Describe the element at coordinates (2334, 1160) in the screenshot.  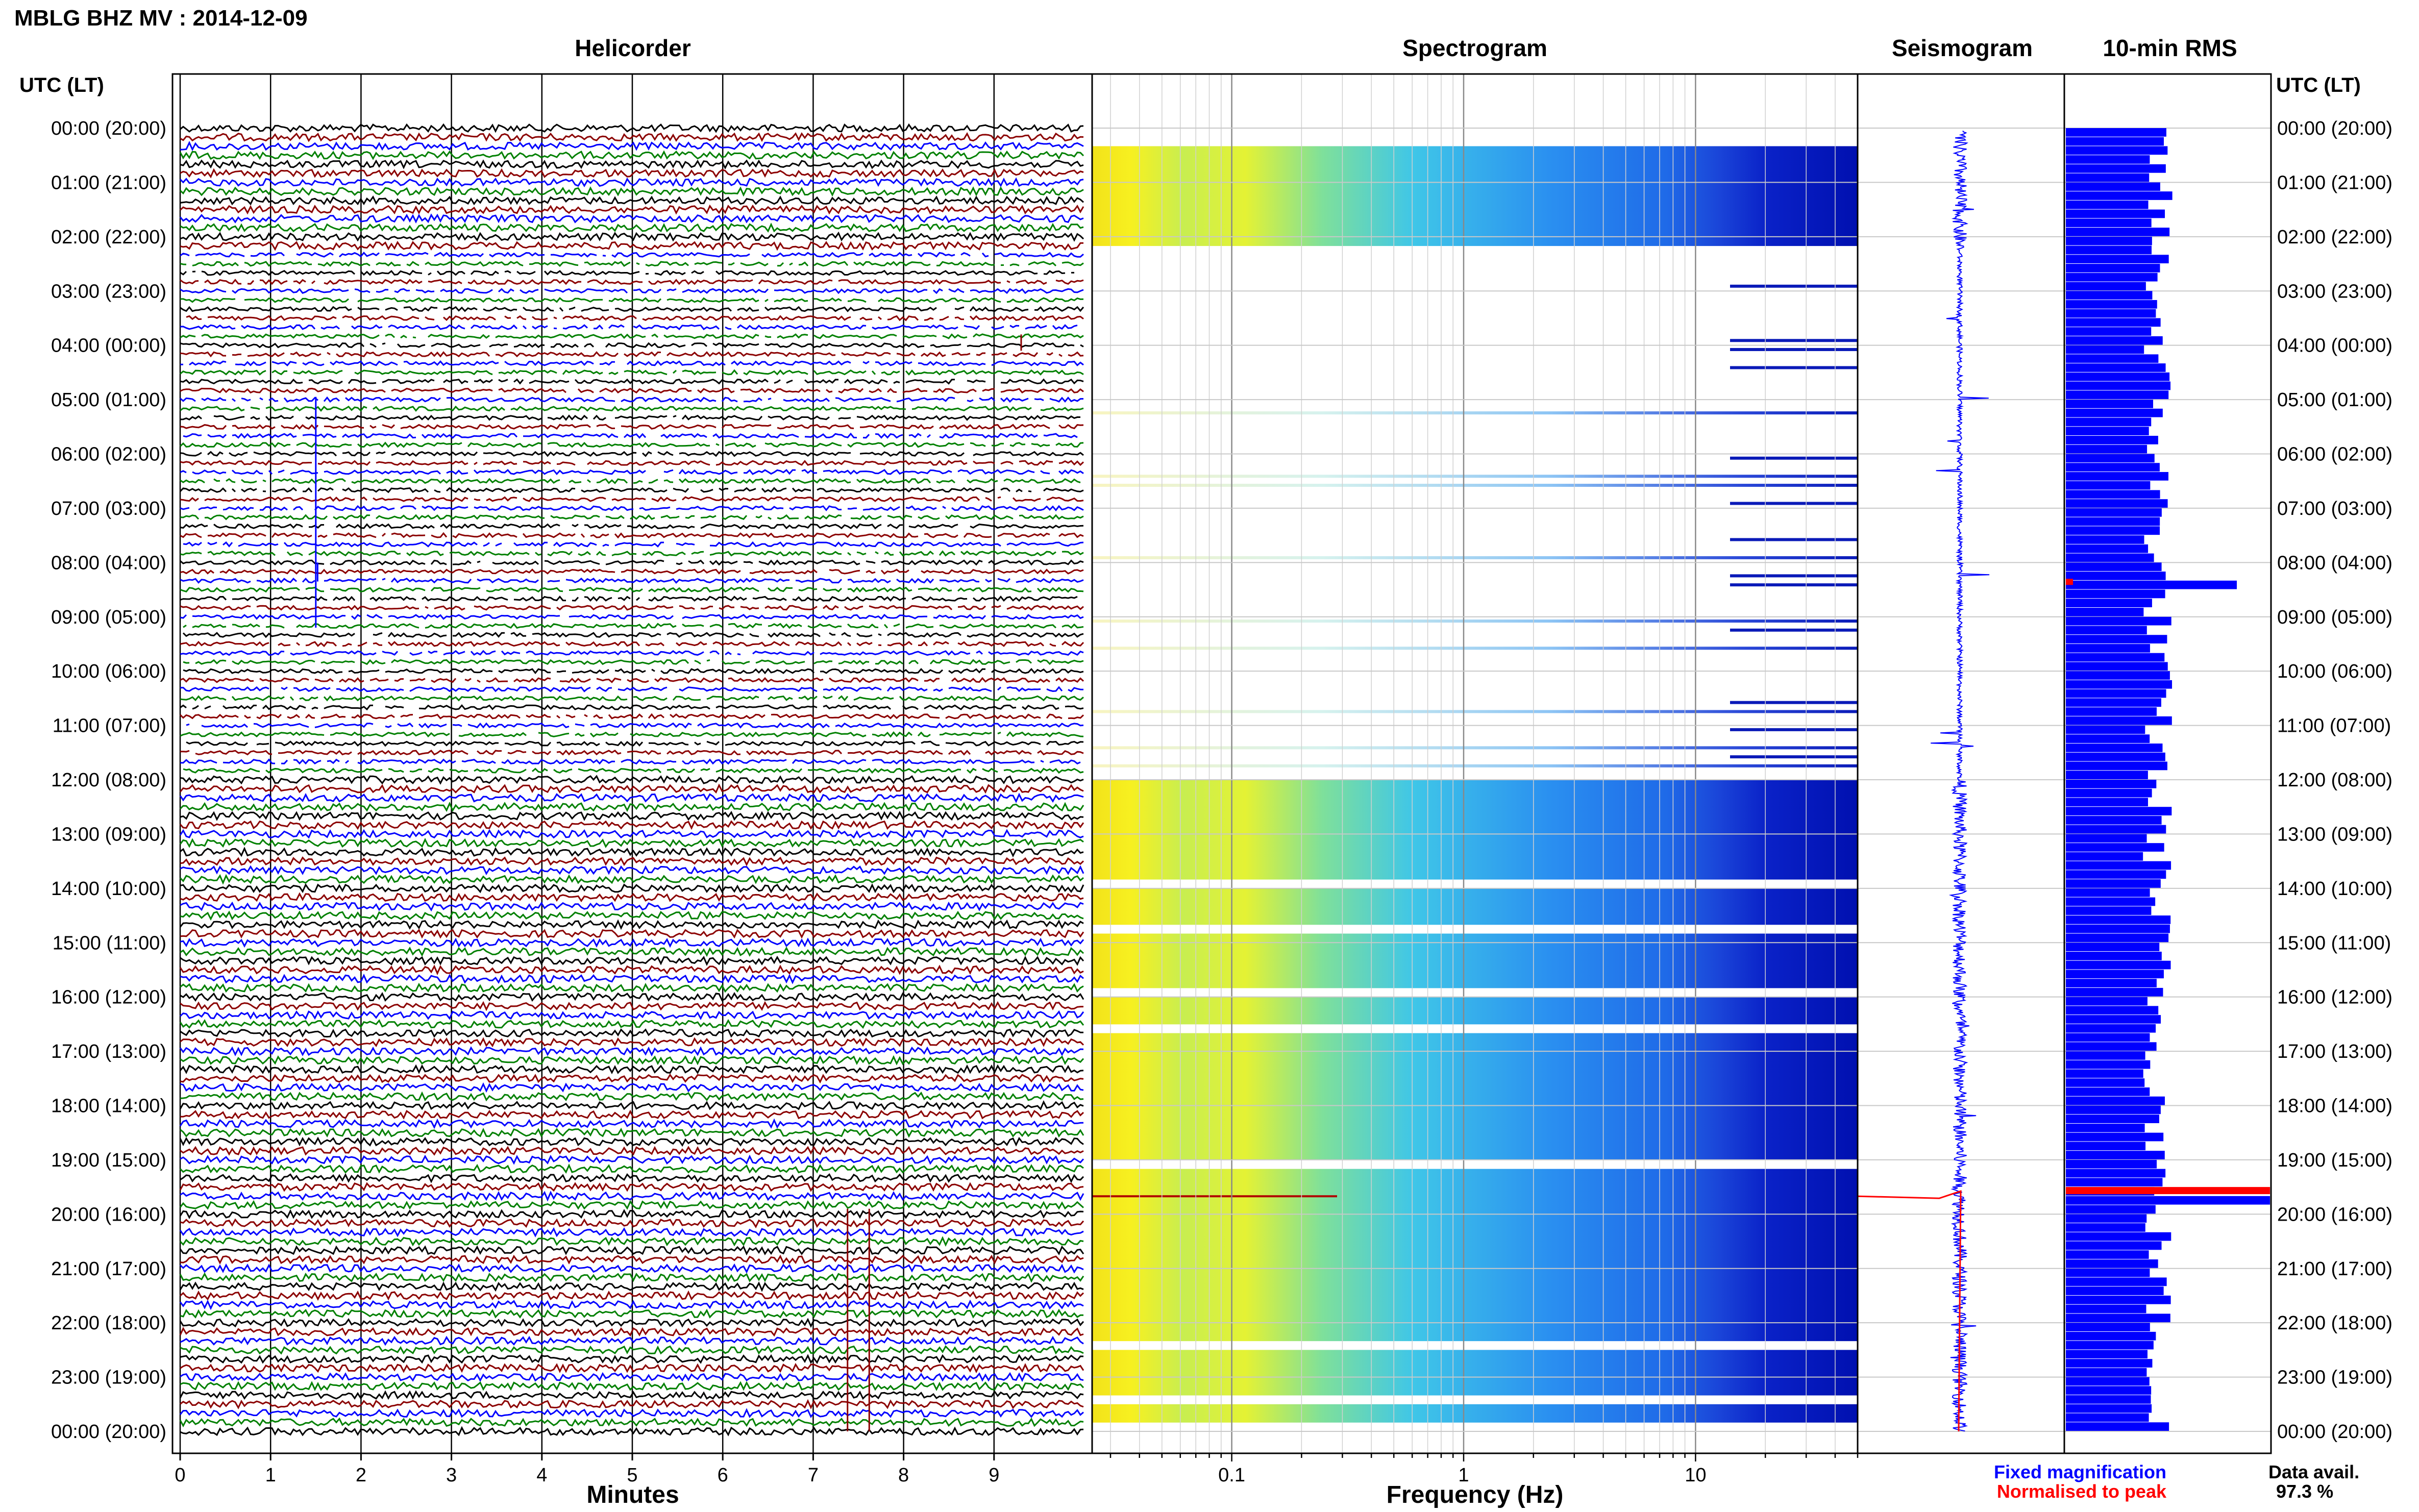
I see `time-label: 19:00 (15:00)` at that location.